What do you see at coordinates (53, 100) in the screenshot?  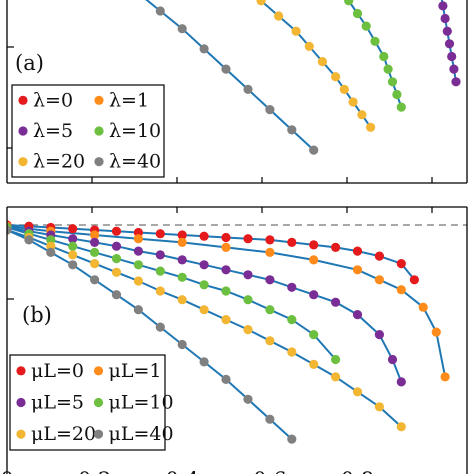 I see `legend-label: λ=0` at bounding box center [53, 100].